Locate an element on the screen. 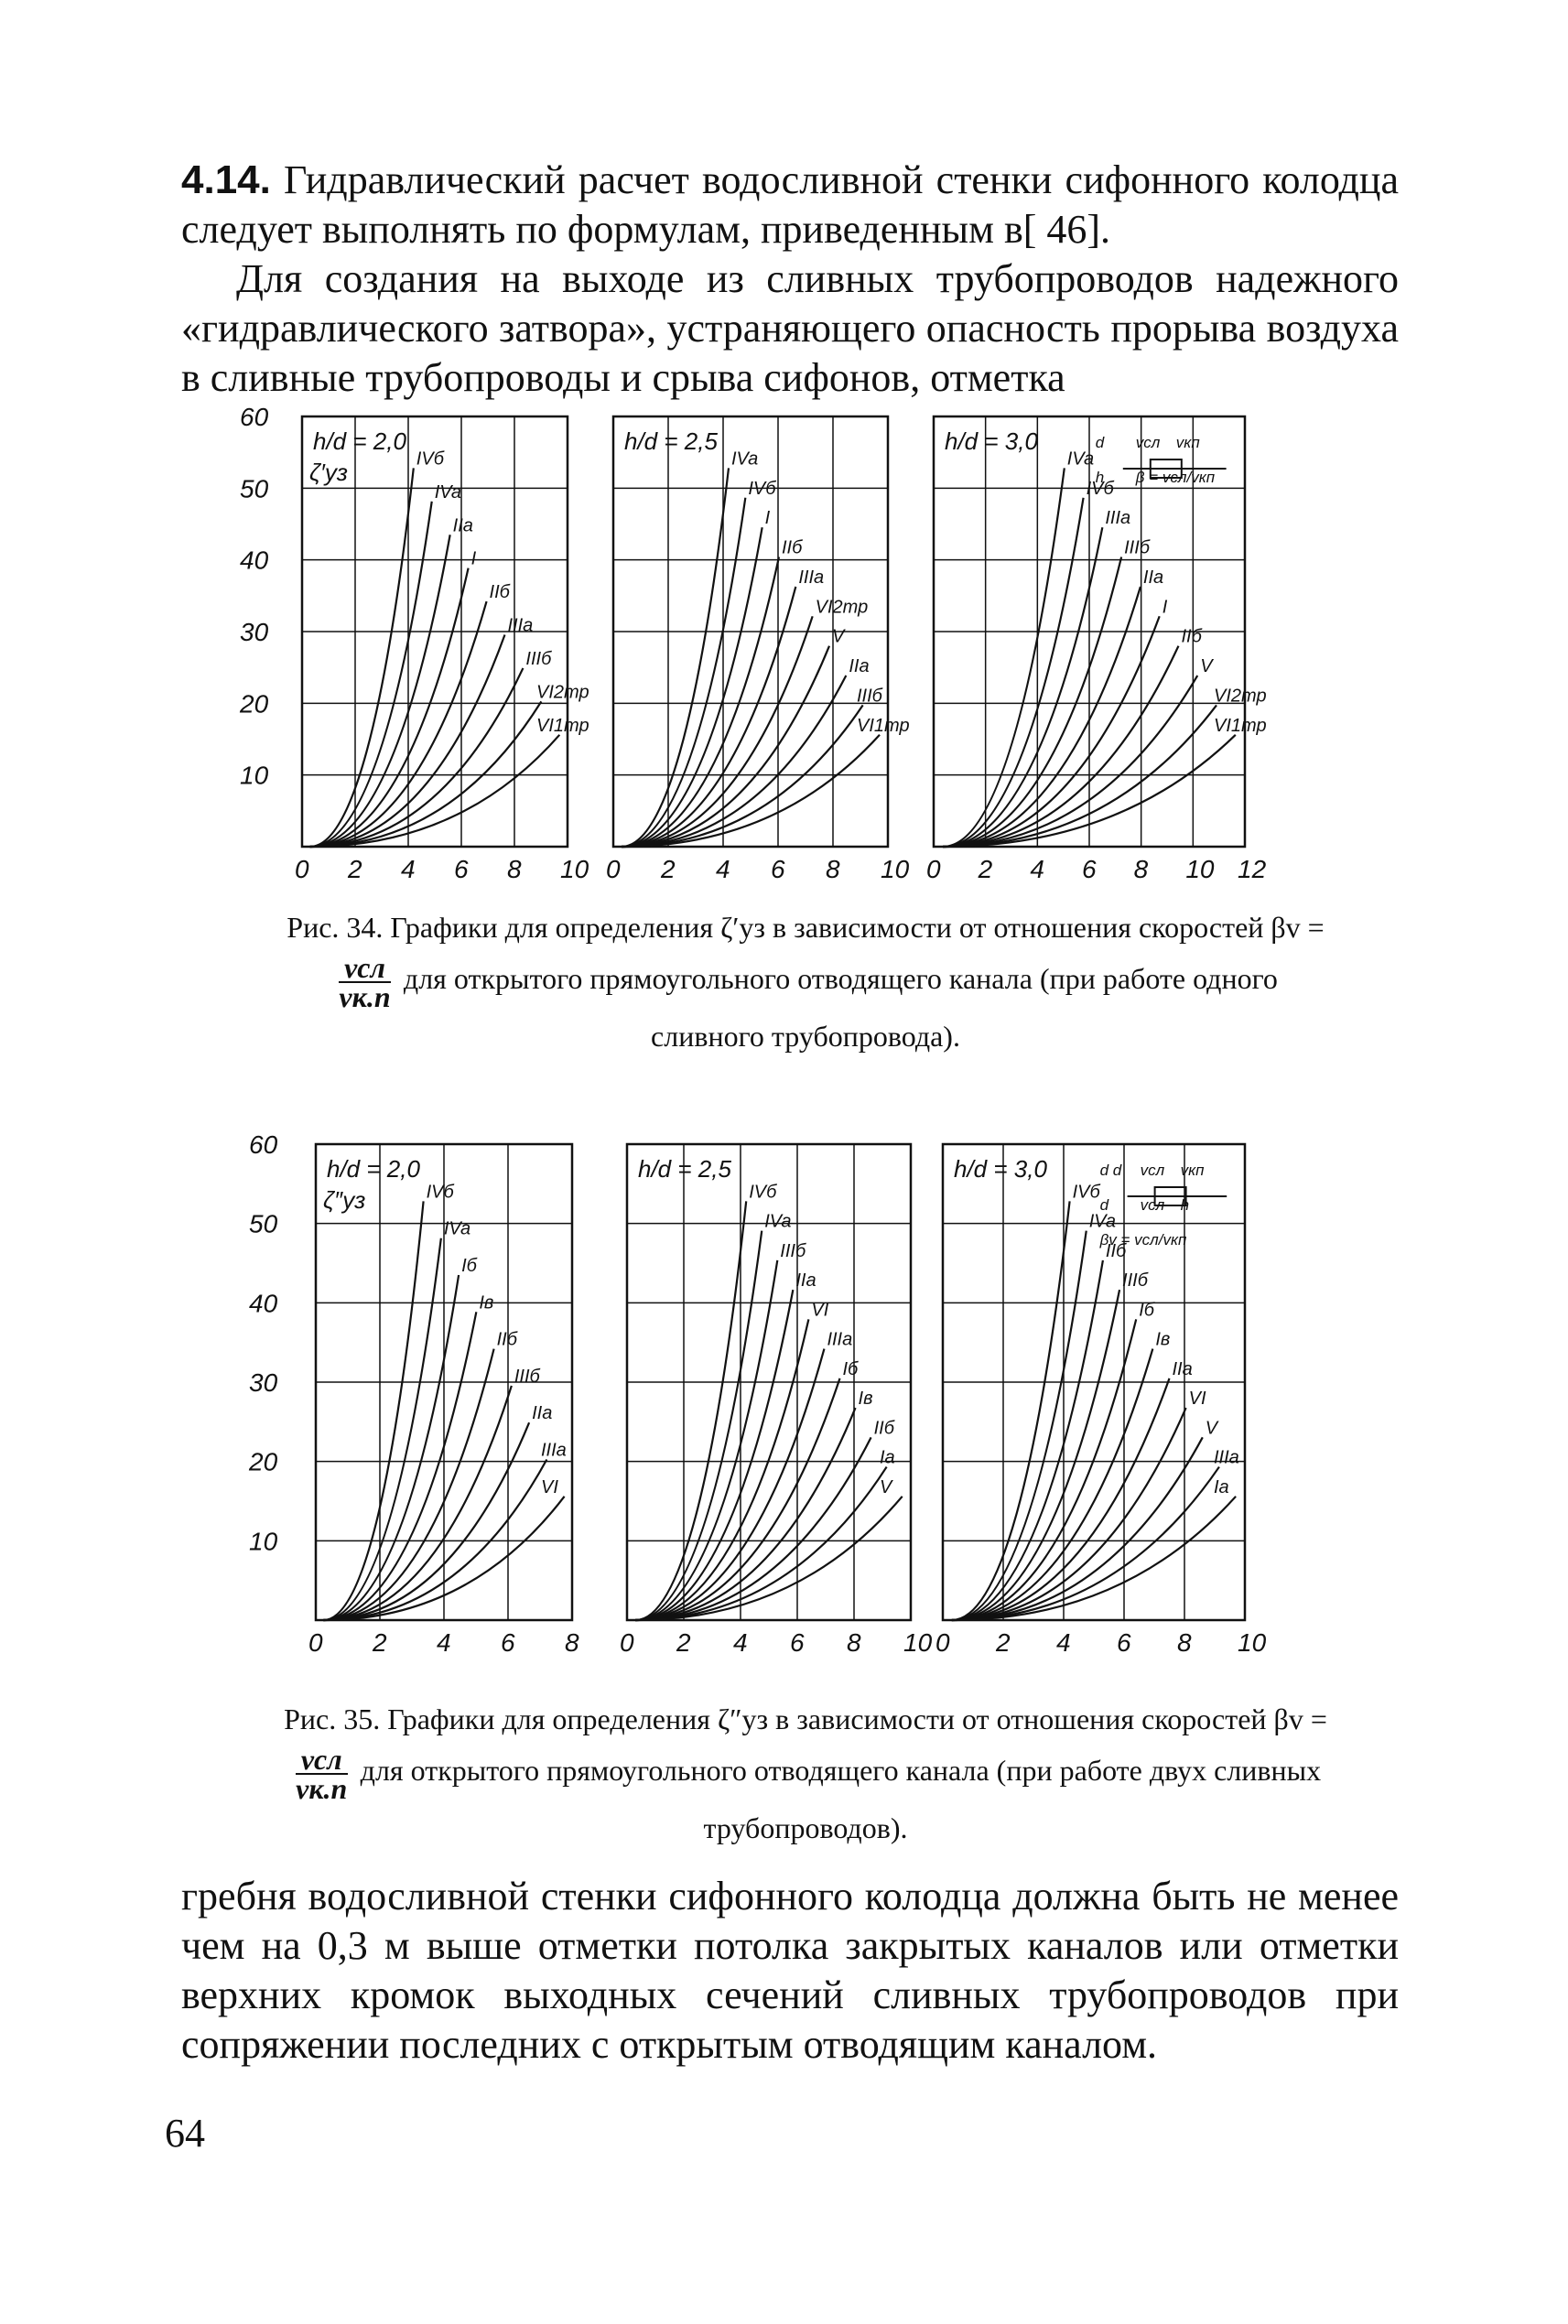 This screenshot has height=2324, width=1568. y-tick-label: 50 is located at coordinates (255, 488).